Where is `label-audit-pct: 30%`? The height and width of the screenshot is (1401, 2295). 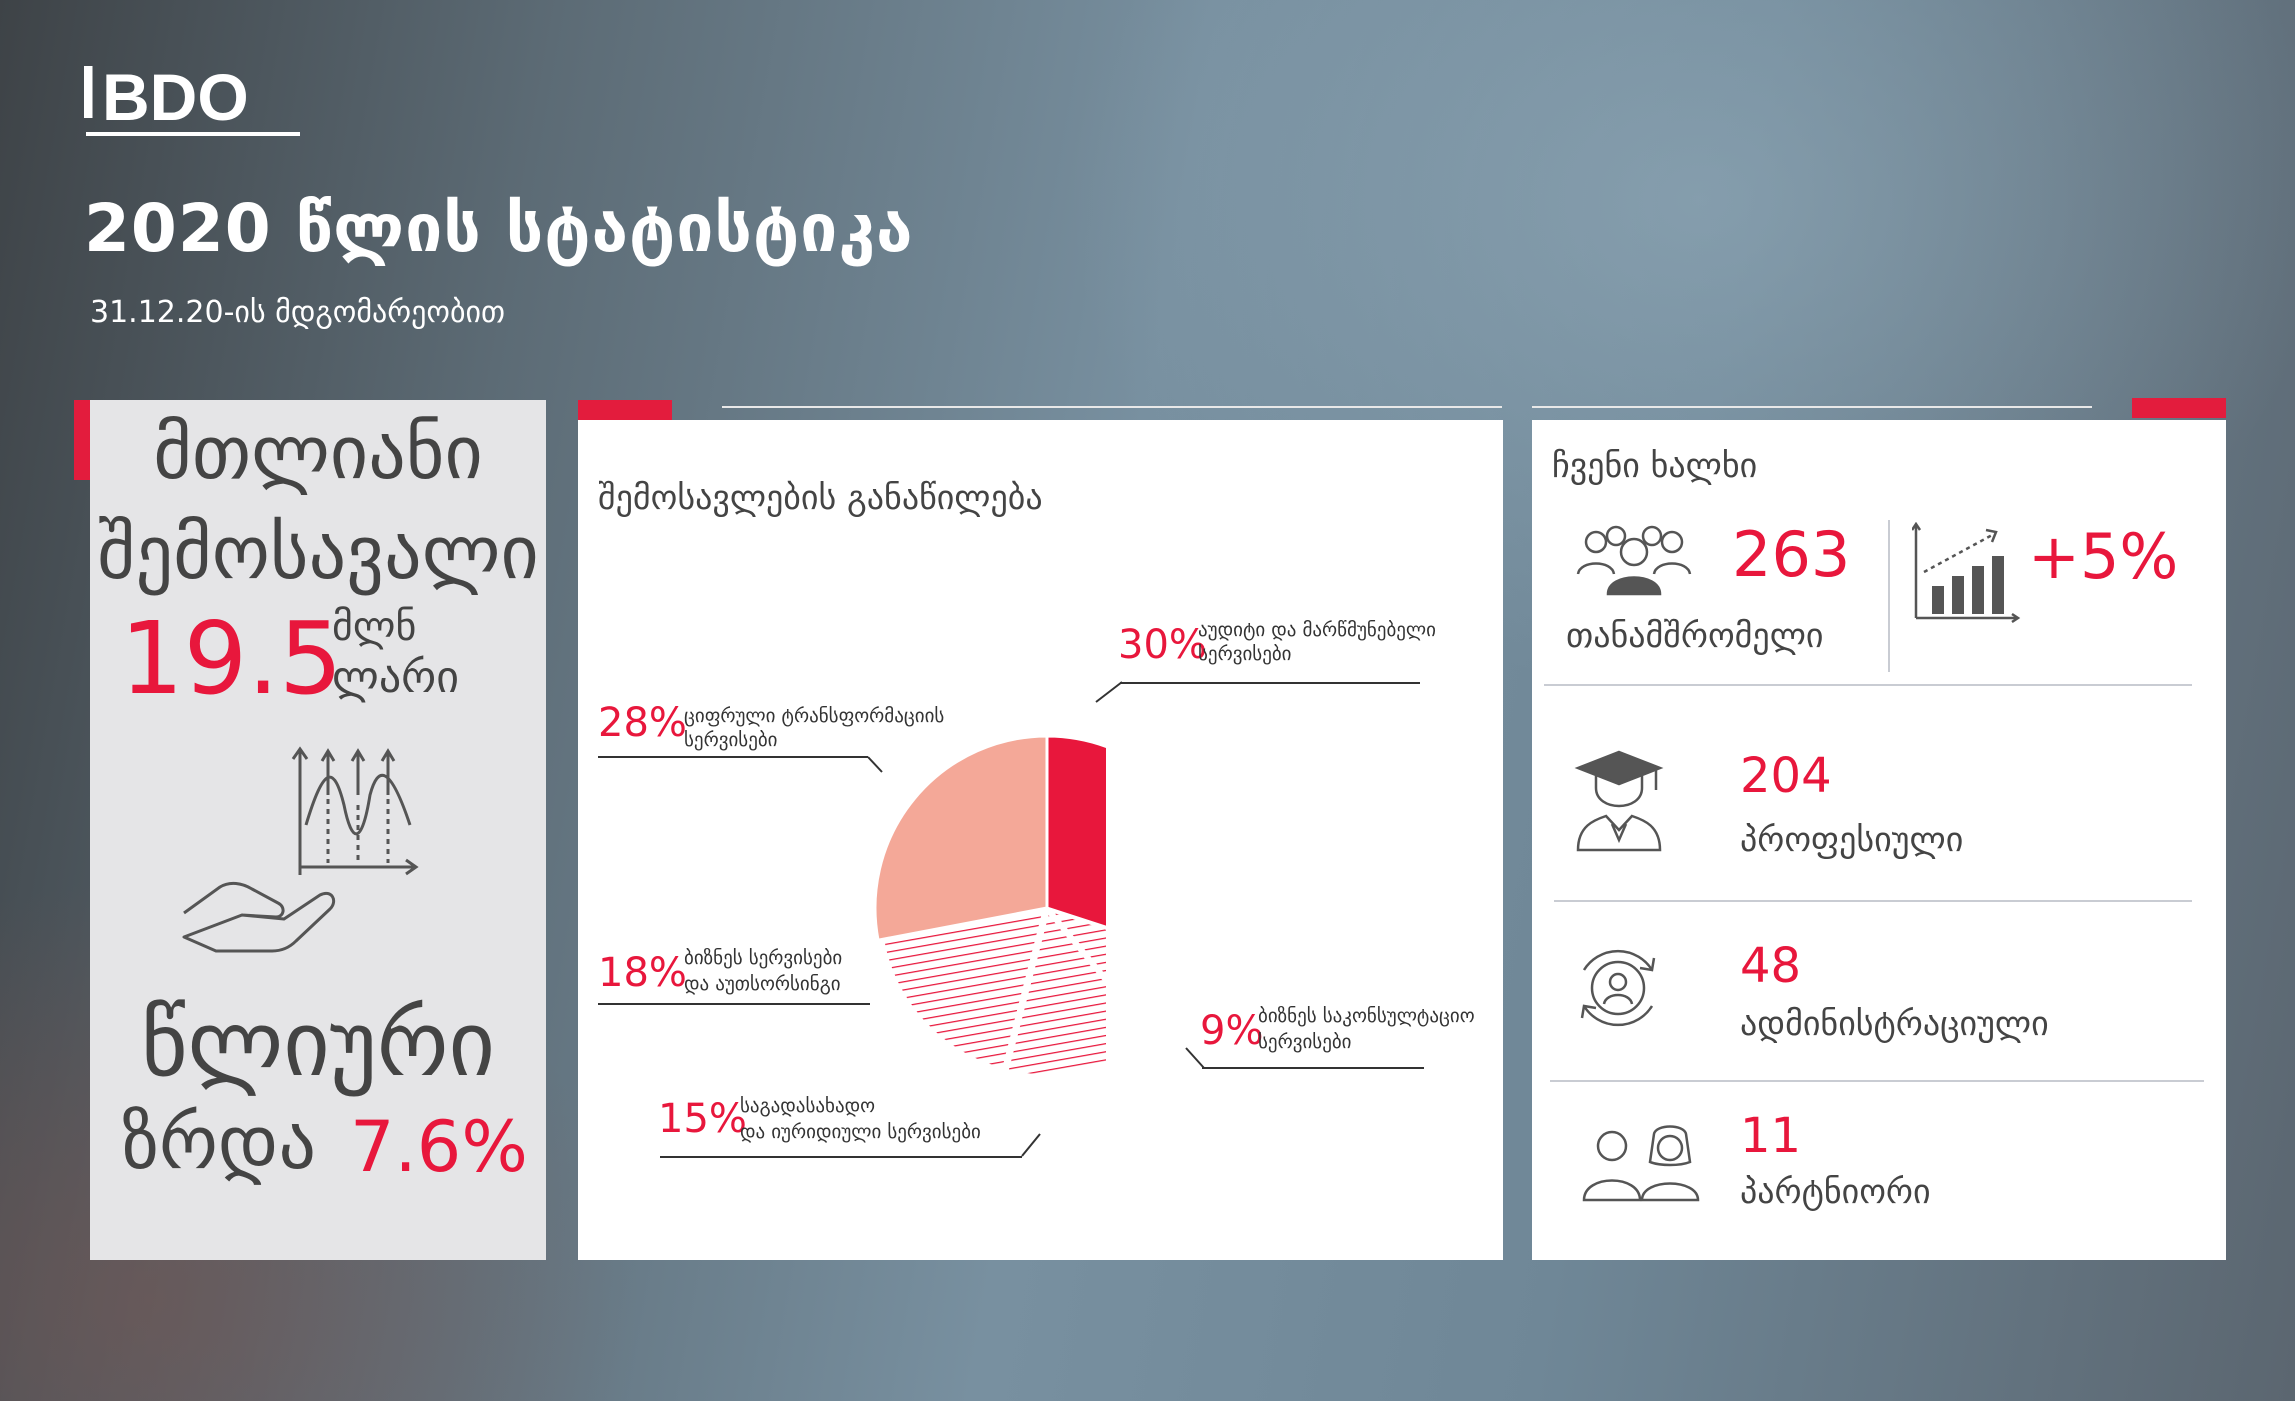
label-audit-pct: 30% is located at coordinates (1162, 645).